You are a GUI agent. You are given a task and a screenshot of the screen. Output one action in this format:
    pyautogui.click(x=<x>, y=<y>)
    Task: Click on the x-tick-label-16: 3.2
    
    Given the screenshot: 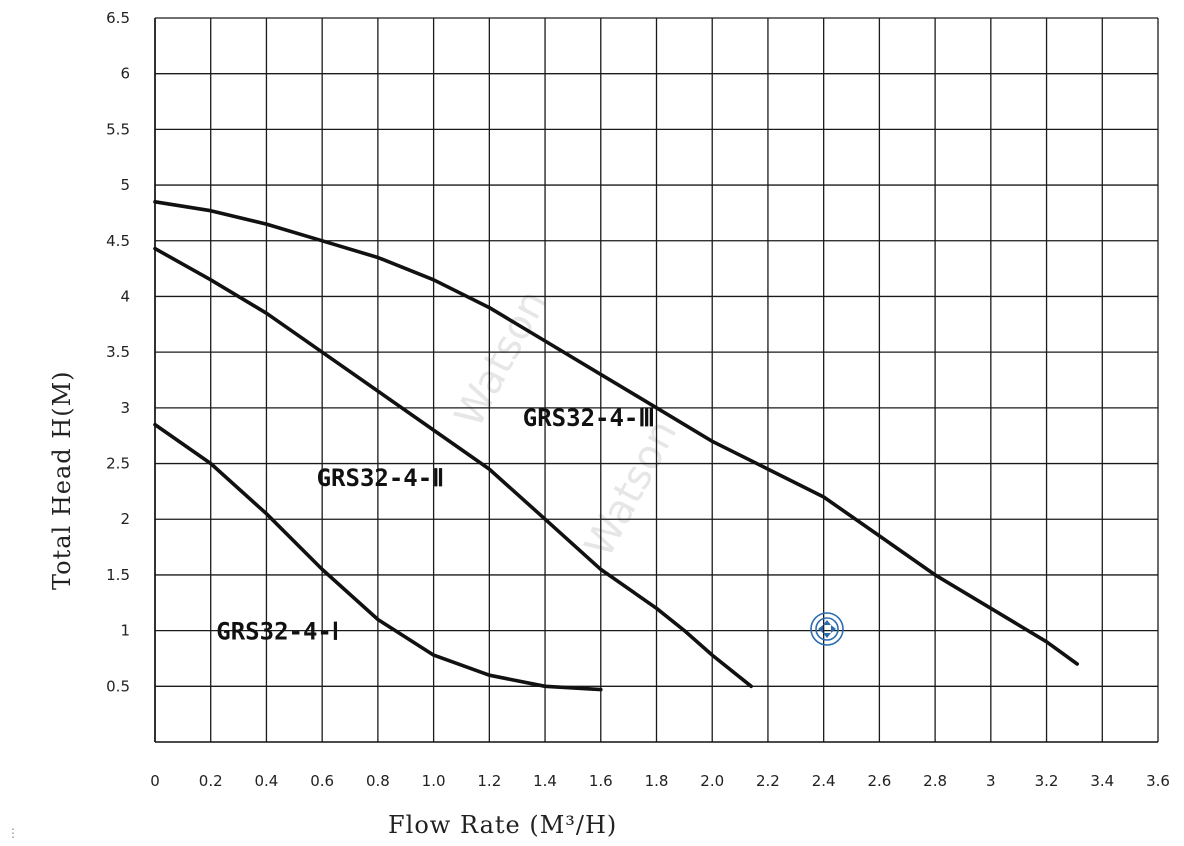 What is the action you would take?
    pyautogui.click(x=1047, y=781)
    